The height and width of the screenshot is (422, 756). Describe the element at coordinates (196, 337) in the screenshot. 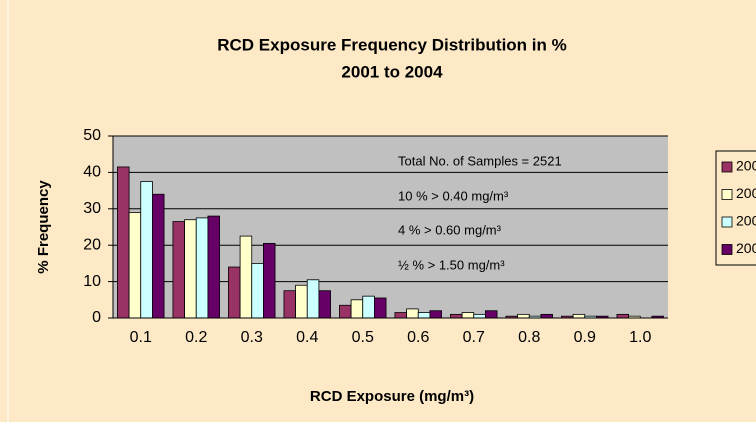

I see `x-tick-label: 0.2` at that location.